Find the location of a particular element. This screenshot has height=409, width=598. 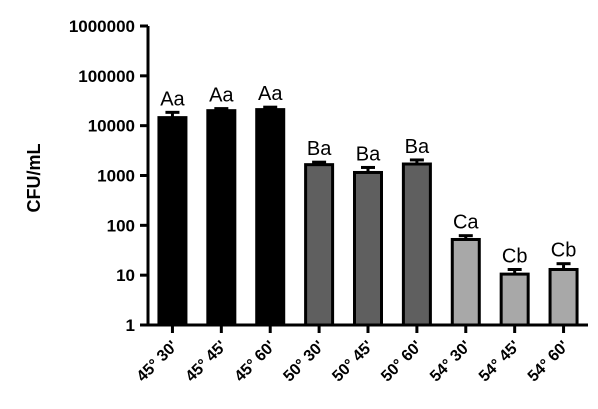

data-label: Ca is located at coordinates (466, 223).